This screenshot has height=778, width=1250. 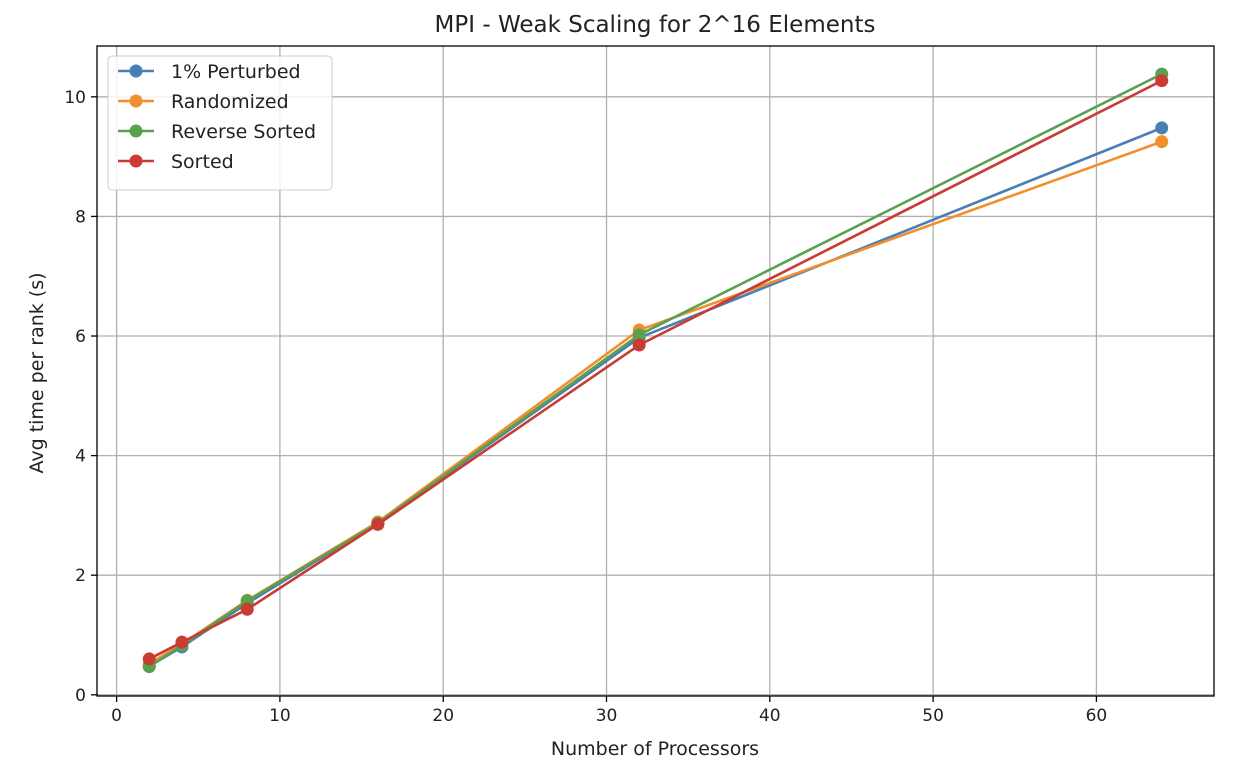 I want to click on x-tick-label: 50, so click(x=933, y=716).